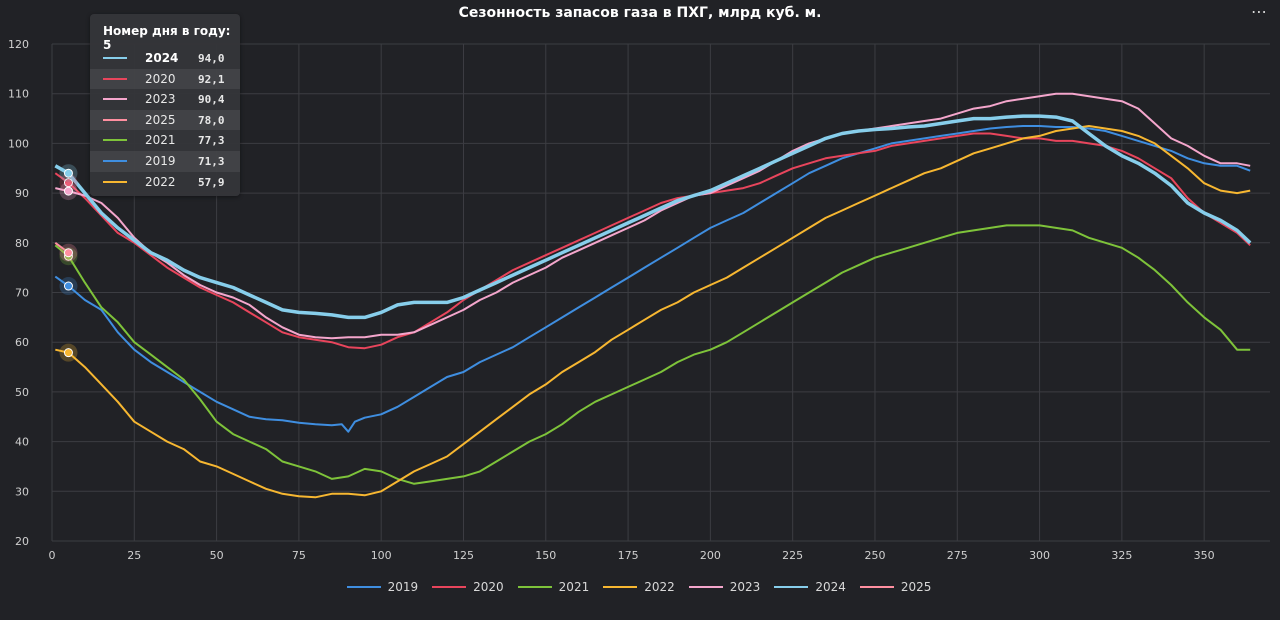 This screenshot has height=620, width=1280. What do you see at coordinates (18, 143) in the screenshot?
I see `y-tick-label: 100` at bounding box center [18, 143].